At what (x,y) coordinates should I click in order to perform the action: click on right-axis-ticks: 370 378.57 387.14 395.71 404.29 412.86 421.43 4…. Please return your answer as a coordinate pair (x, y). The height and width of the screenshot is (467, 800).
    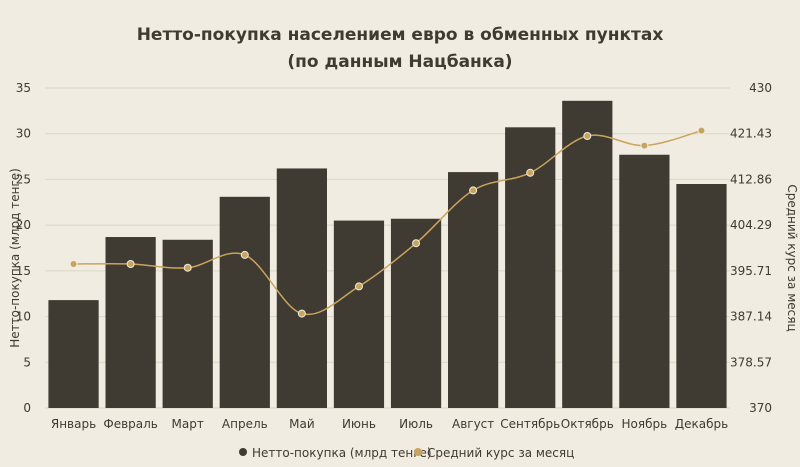
    Looking at the image, I should click on (751, 248).